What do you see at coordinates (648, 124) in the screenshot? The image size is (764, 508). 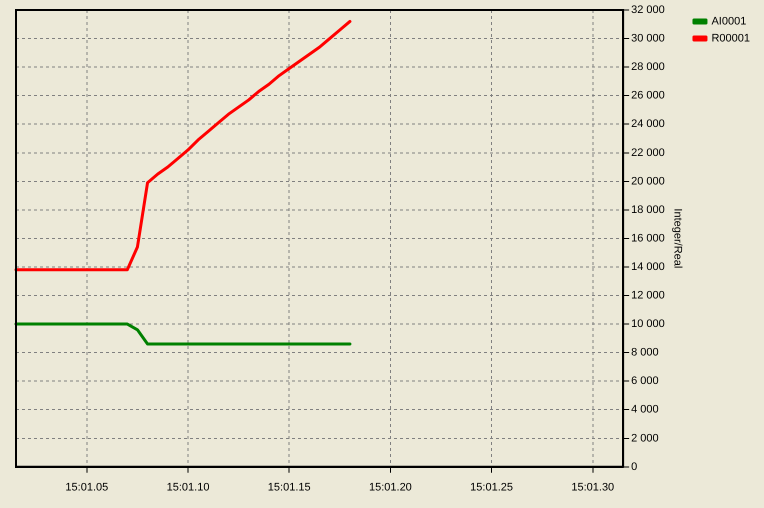 I see `y-tick-label: 24 000` at bounding box center [648, 124].